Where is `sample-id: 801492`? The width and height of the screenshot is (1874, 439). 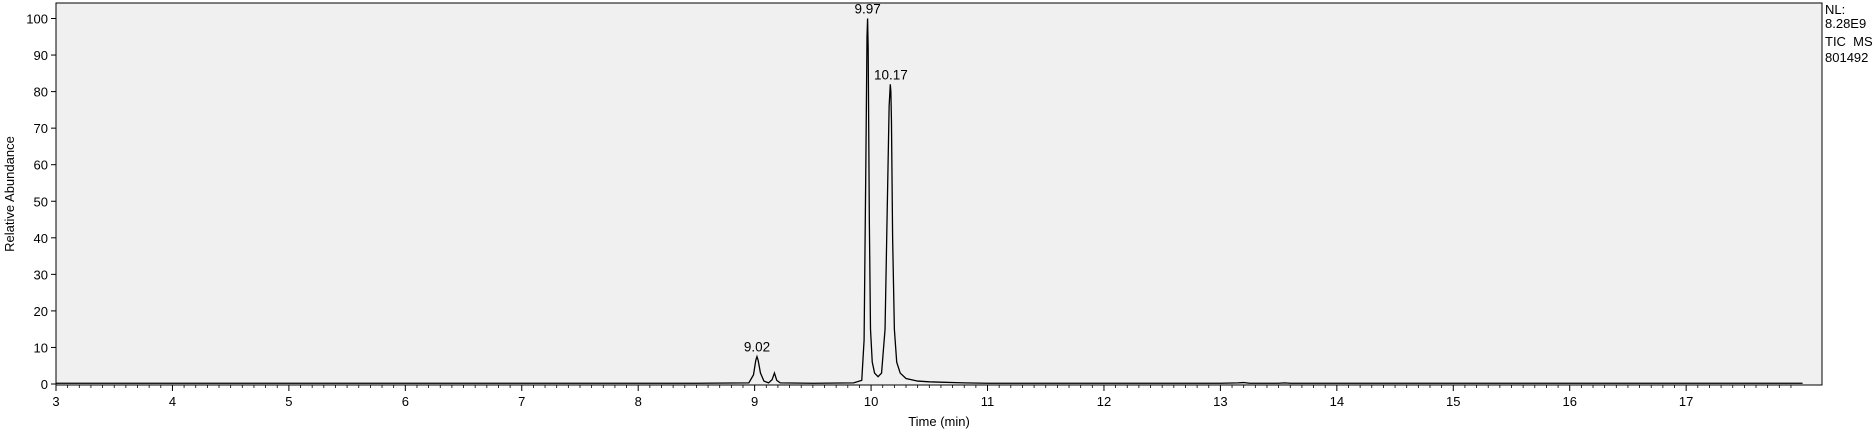 sample-id: 801492 is located at coordinates (1846, 57).